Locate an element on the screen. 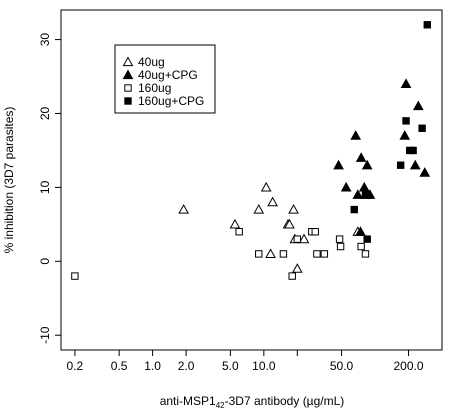 The width and height of the screenshot is (450, 412). x-tick-label: 0.2 is located at coordinates (75, 366).